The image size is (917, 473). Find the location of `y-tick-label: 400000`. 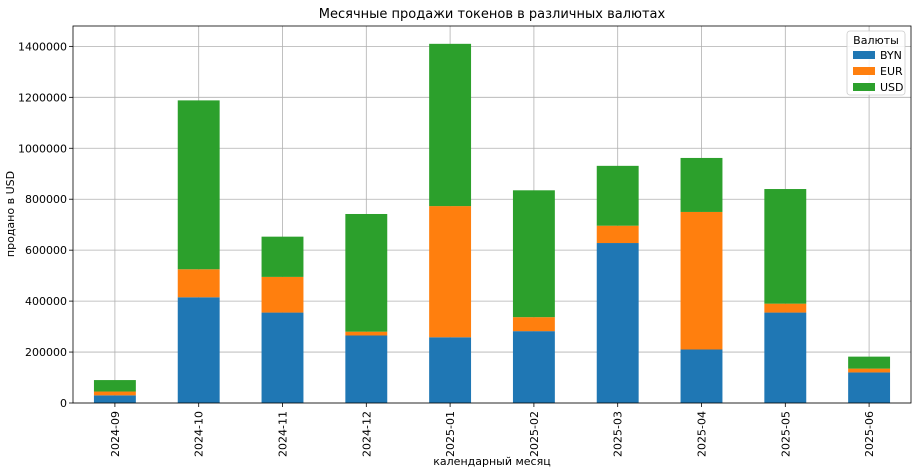

y-tick-label: 400000 is located at coordinates (46, 301).